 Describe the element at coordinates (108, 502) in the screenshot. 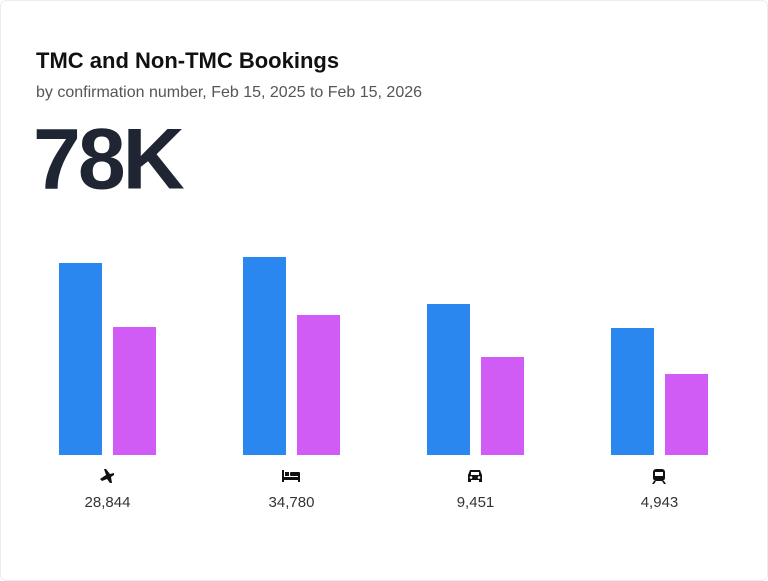

I see `total-label: 28,844` at that location.